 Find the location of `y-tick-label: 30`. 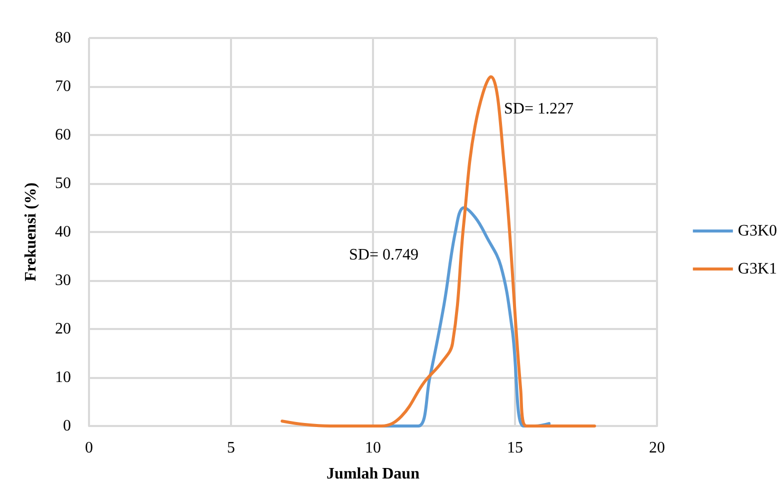

y-tick-label: 30 is located at coordinates (63, 280).